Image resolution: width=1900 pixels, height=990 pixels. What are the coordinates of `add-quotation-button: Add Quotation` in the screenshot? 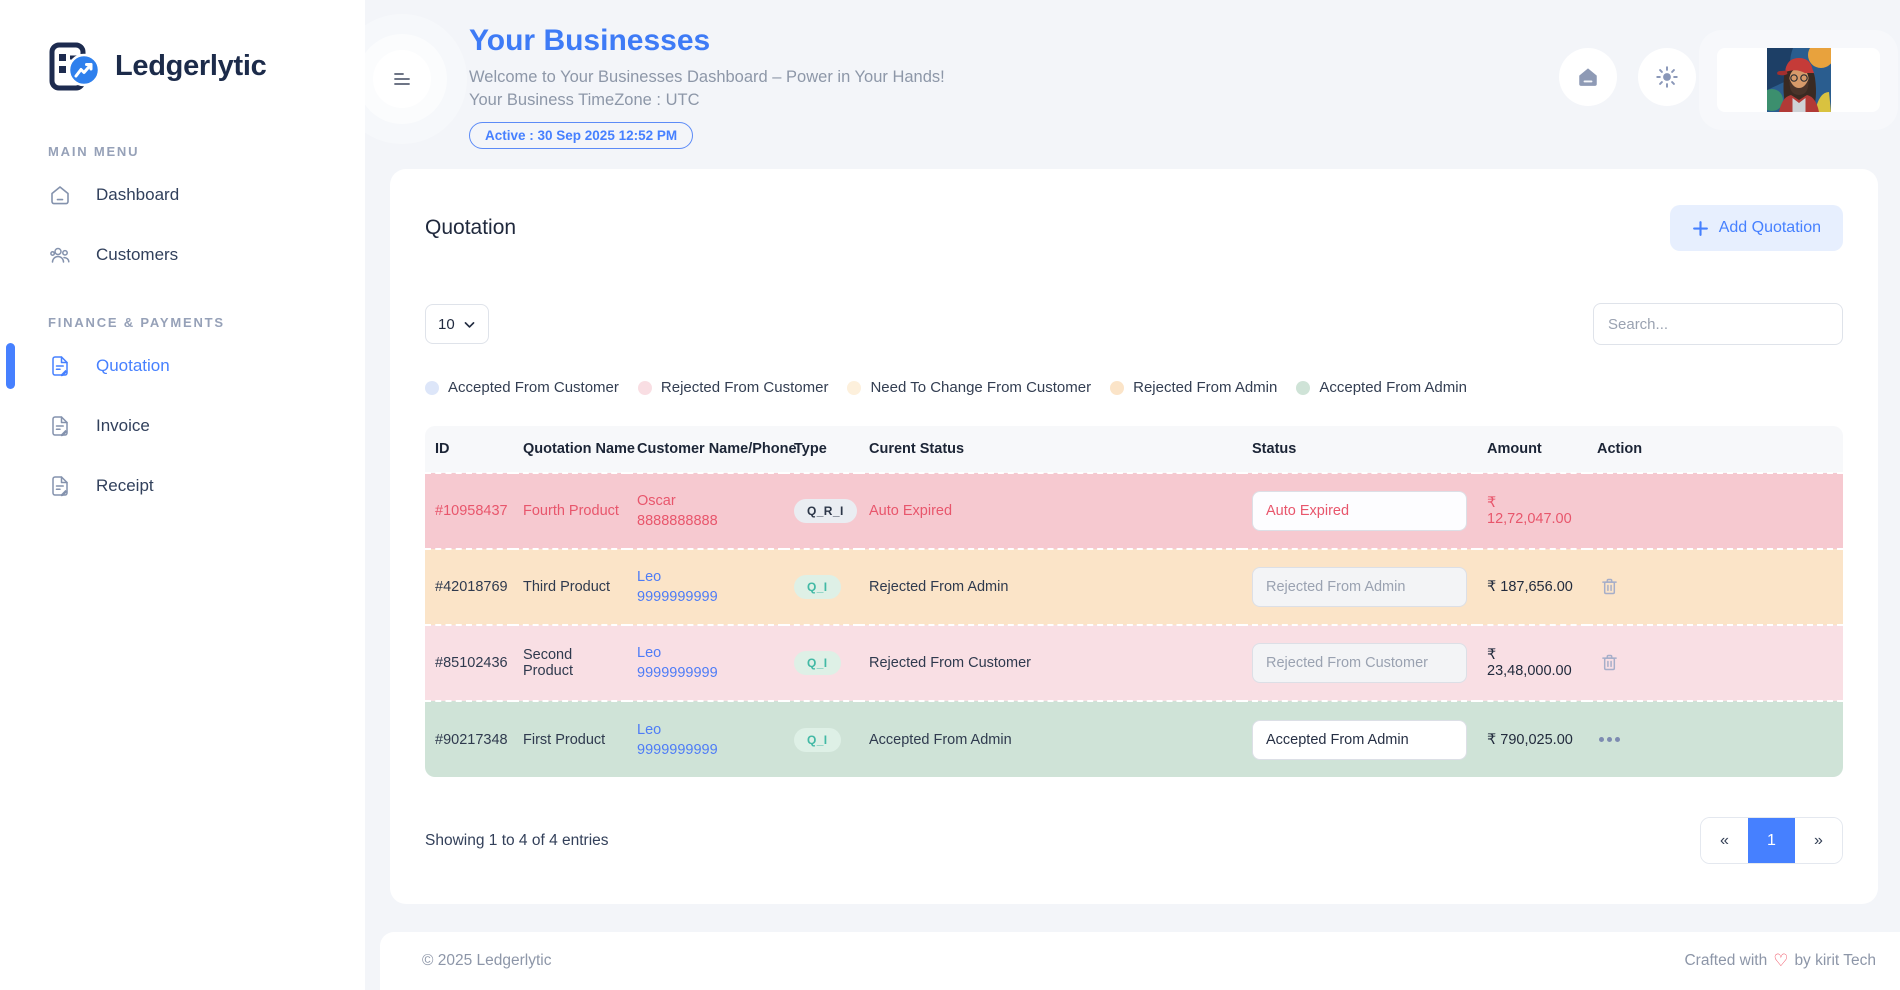 It's located at (1756, 228).